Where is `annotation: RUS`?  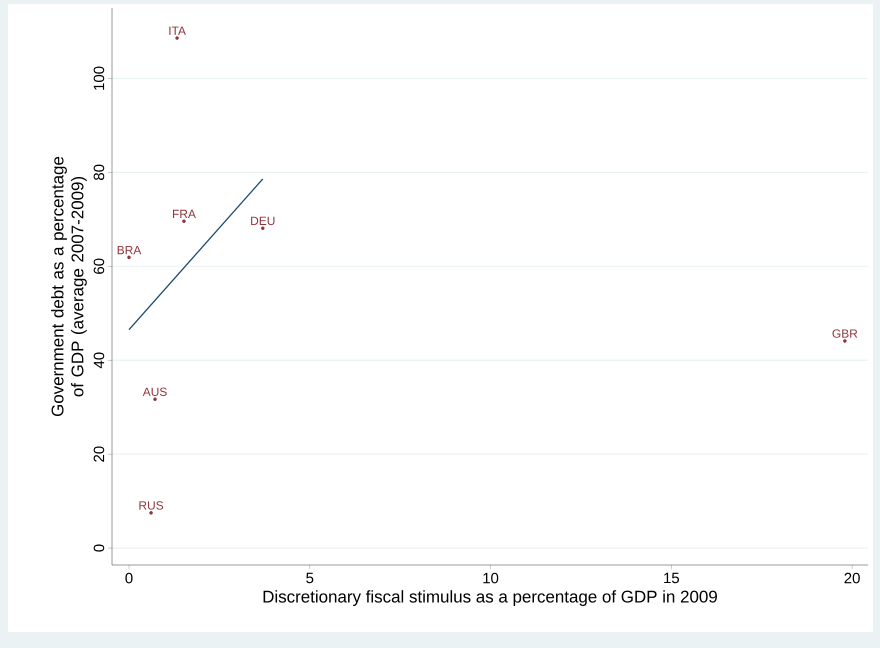 annotation: RUS is located at coordinates (151, 505).